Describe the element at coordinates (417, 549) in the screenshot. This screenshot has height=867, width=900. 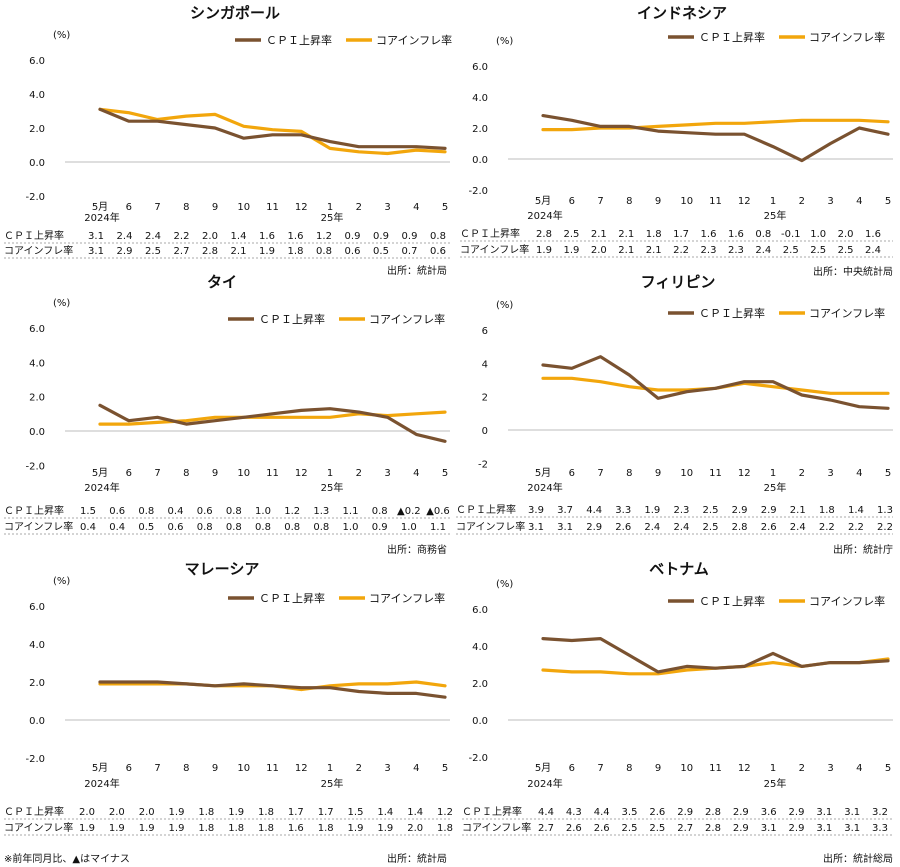
I see `source-label: 出所：商務省` at that location.